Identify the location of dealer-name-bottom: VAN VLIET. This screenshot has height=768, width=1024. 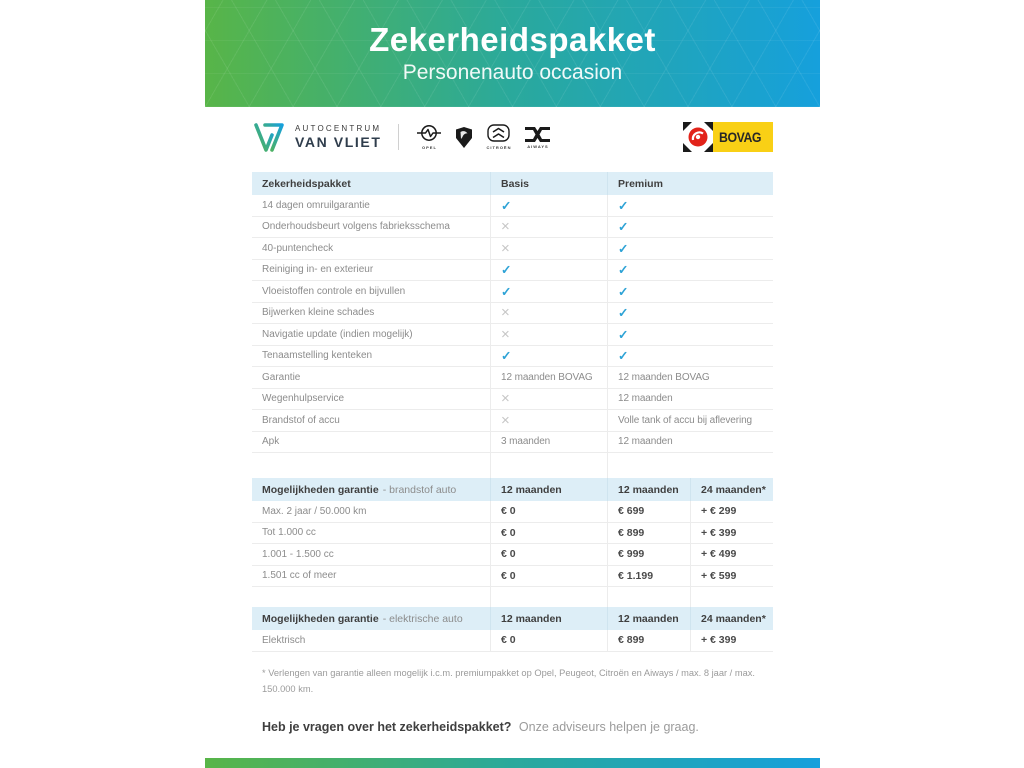
(338, 141).